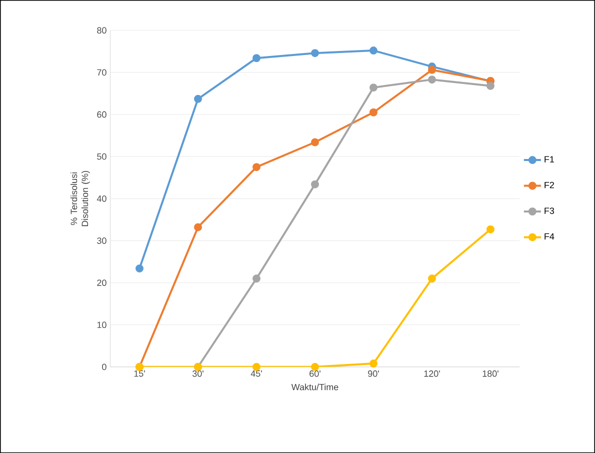  Describe the element at coordinates (314, 387) in the screenshot. I see `x-axis-title: Waktu/Time` at that location.